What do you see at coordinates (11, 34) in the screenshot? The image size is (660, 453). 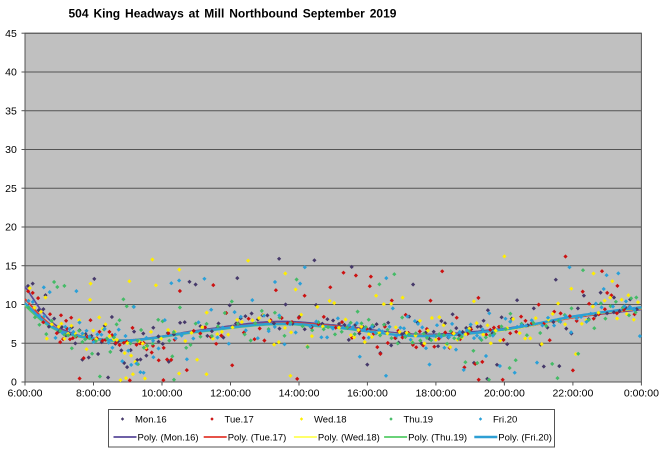 I see `svg-text: 45` at bounding box center [11, 34].